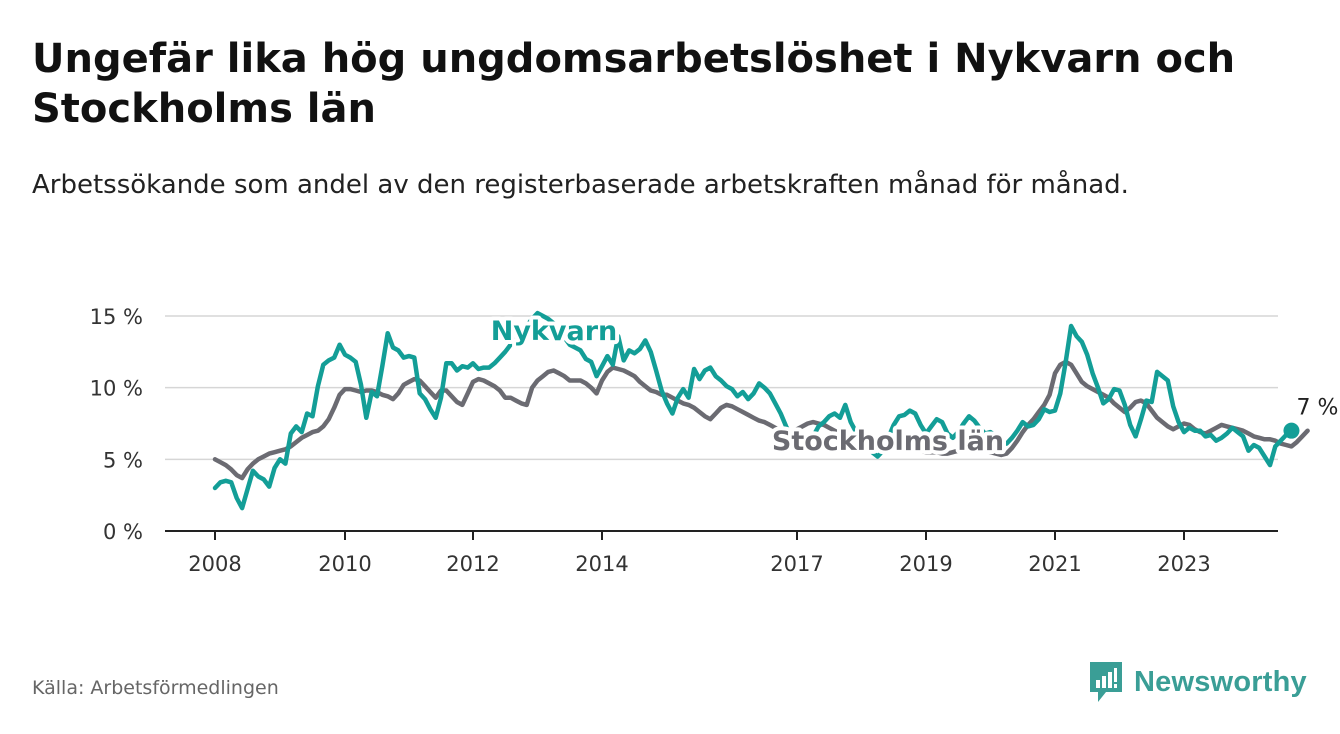  I want to click on bar-chart-logo-icon, so click(1106, 682).